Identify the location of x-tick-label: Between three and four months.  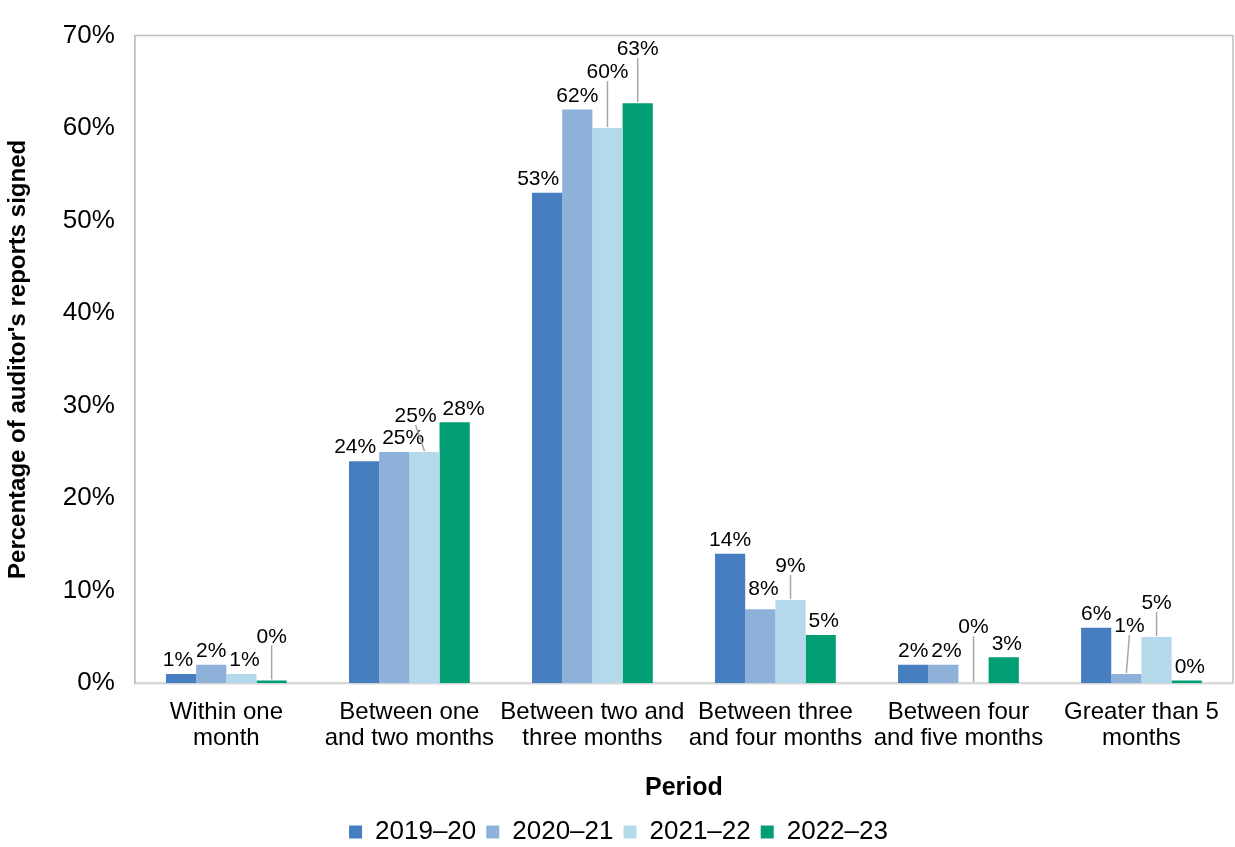
(775, 724).